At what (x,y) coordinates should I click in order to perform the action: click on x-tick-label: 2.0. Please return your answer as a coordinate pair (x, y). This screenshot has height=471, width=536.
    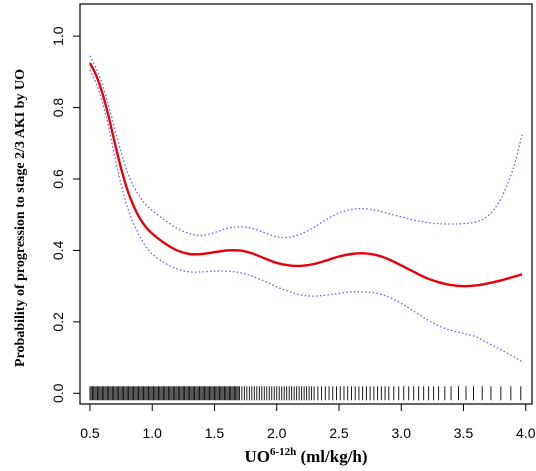
    Looking at the image, I should click on (277, 433).